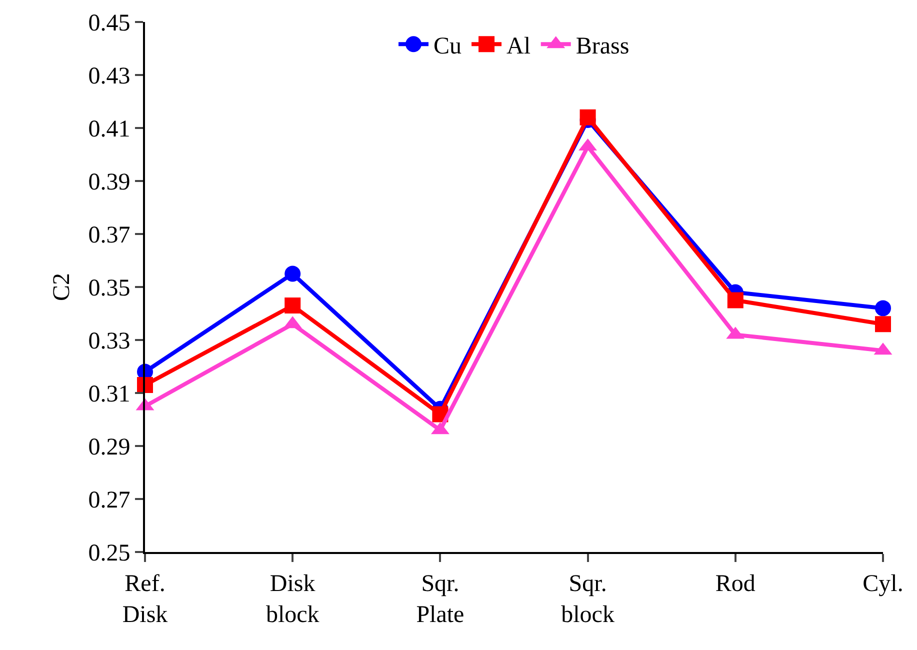 Image resolution: width=917 pixels, height=650 pixels. What do you see at coordinates (109, 235) in the screenshot?
I see `y-tick-label: 0.37` at bounding box center [109, 235].